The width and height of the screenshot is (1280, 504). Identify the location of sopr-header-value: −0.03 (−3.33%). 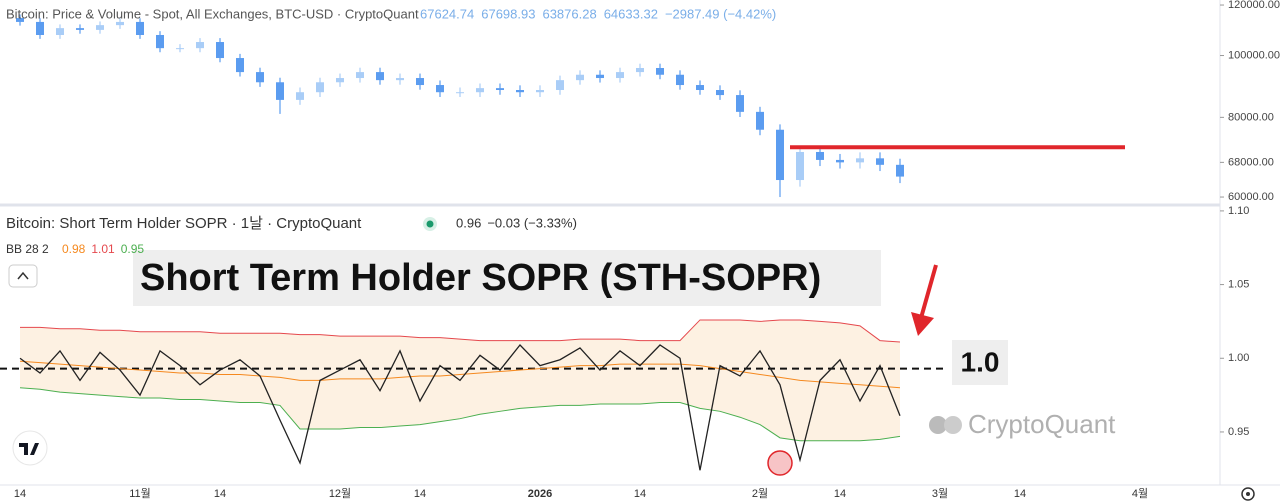
(532, 222).